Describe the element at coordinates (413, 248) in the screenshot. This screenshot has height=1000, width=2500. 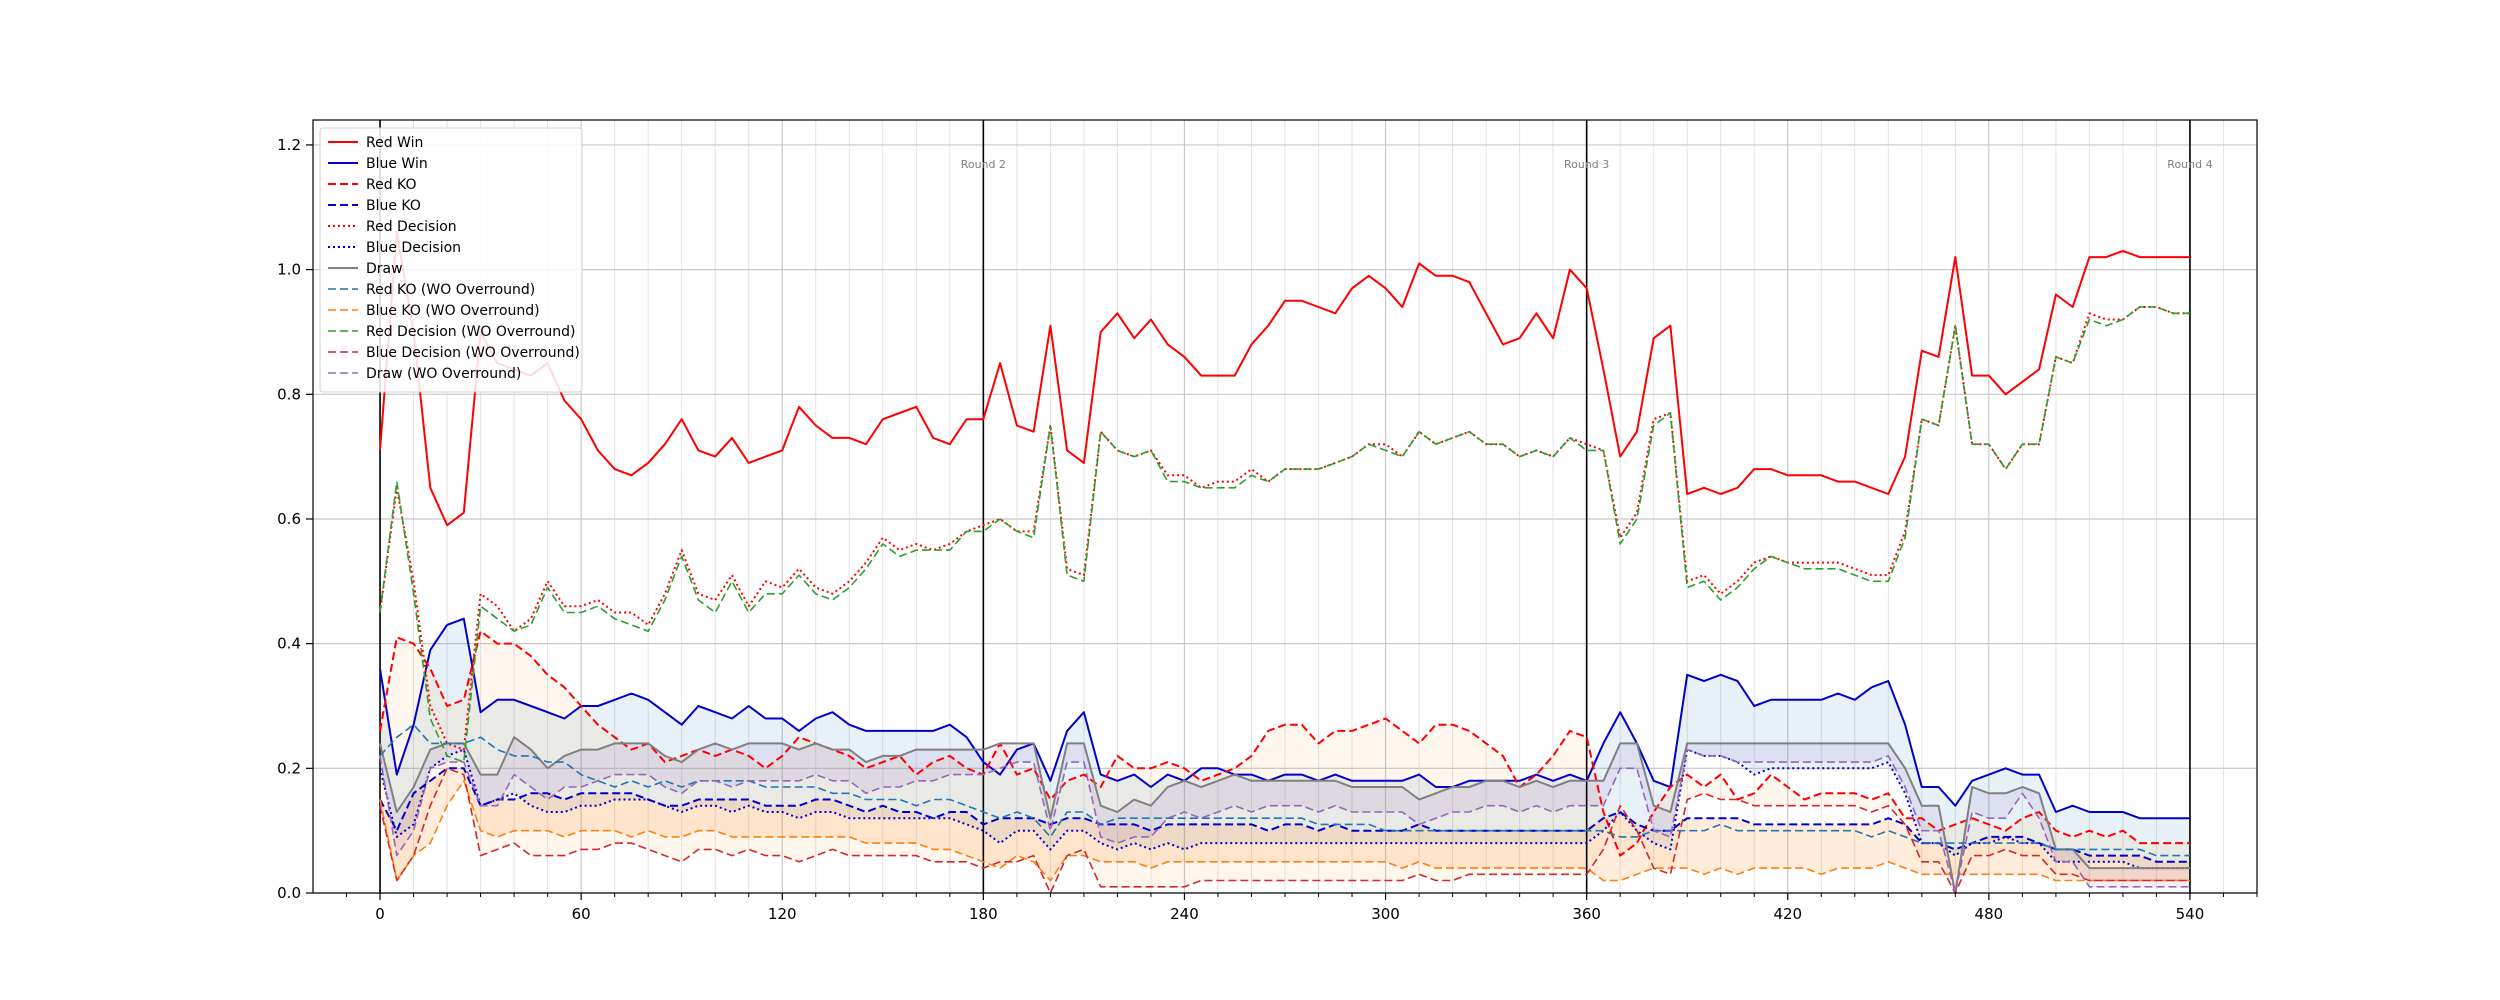
I see `legend-label: Blue Decision` at that location.